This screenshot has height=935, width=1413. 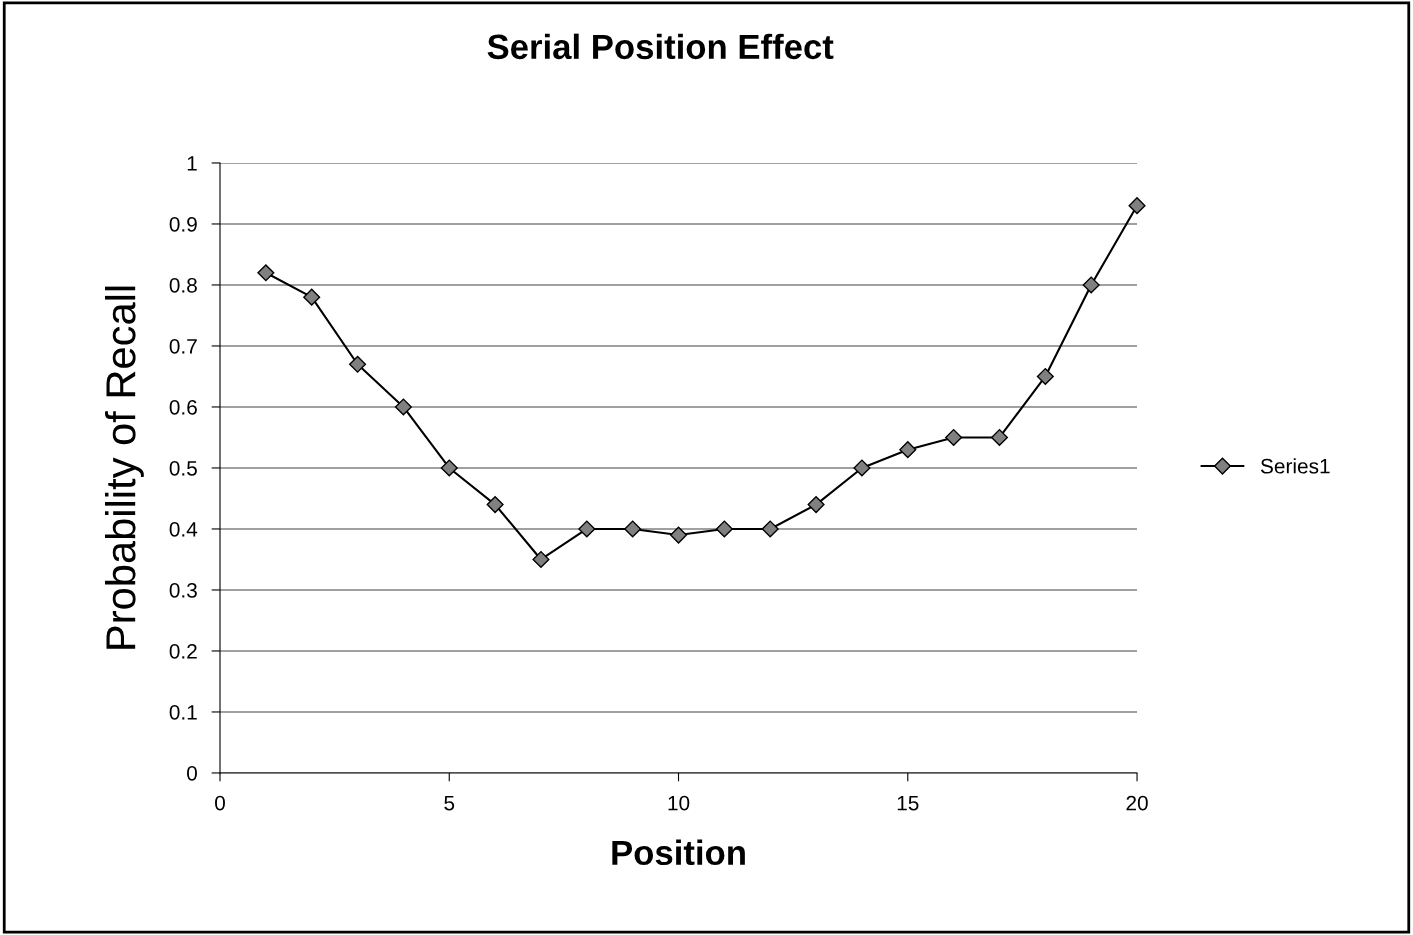 What do you see at coordinates (183, 468) in the screenshot?
I see `y-tick-label: 0.5` at bounding box center [183, 468].